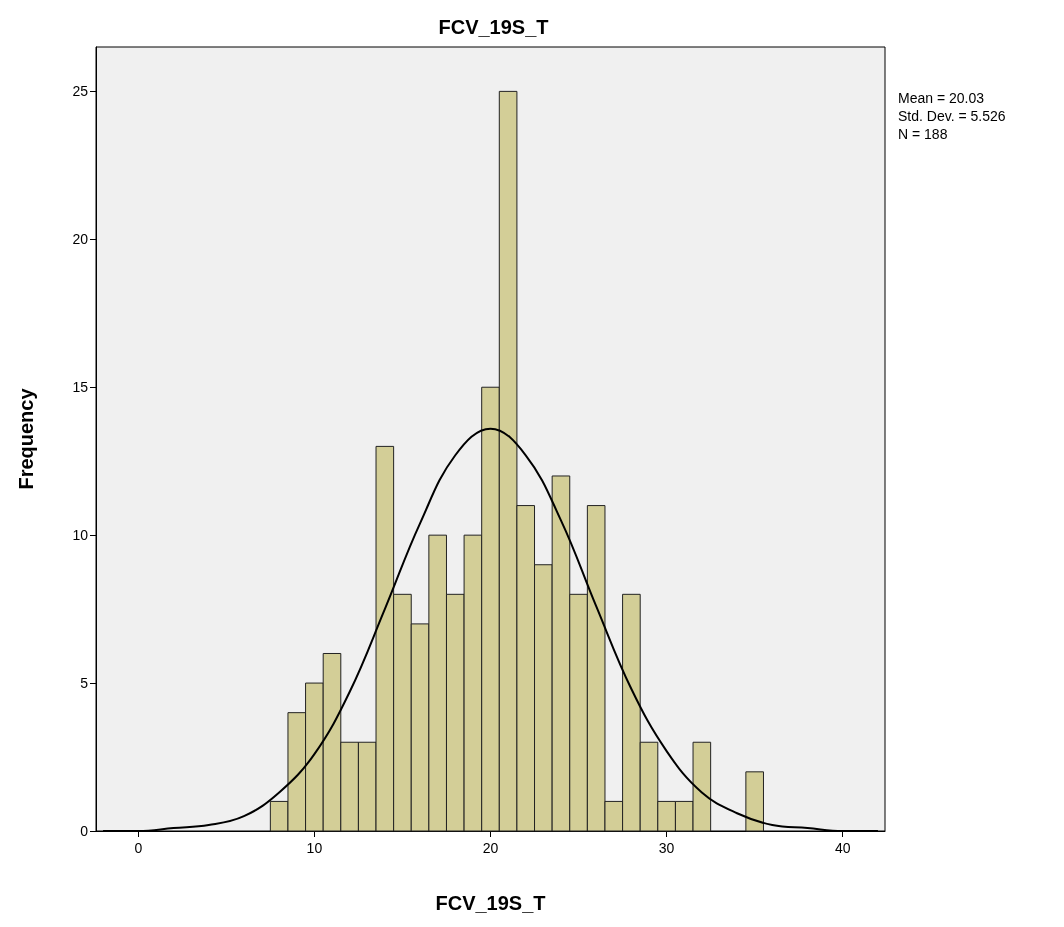 The height and width of the screenshot is (927, 1064). What do you see at coordinates (80, 535) in the screenshot?
I see `y-tick-label: 10` at bounding box center [80, 535].